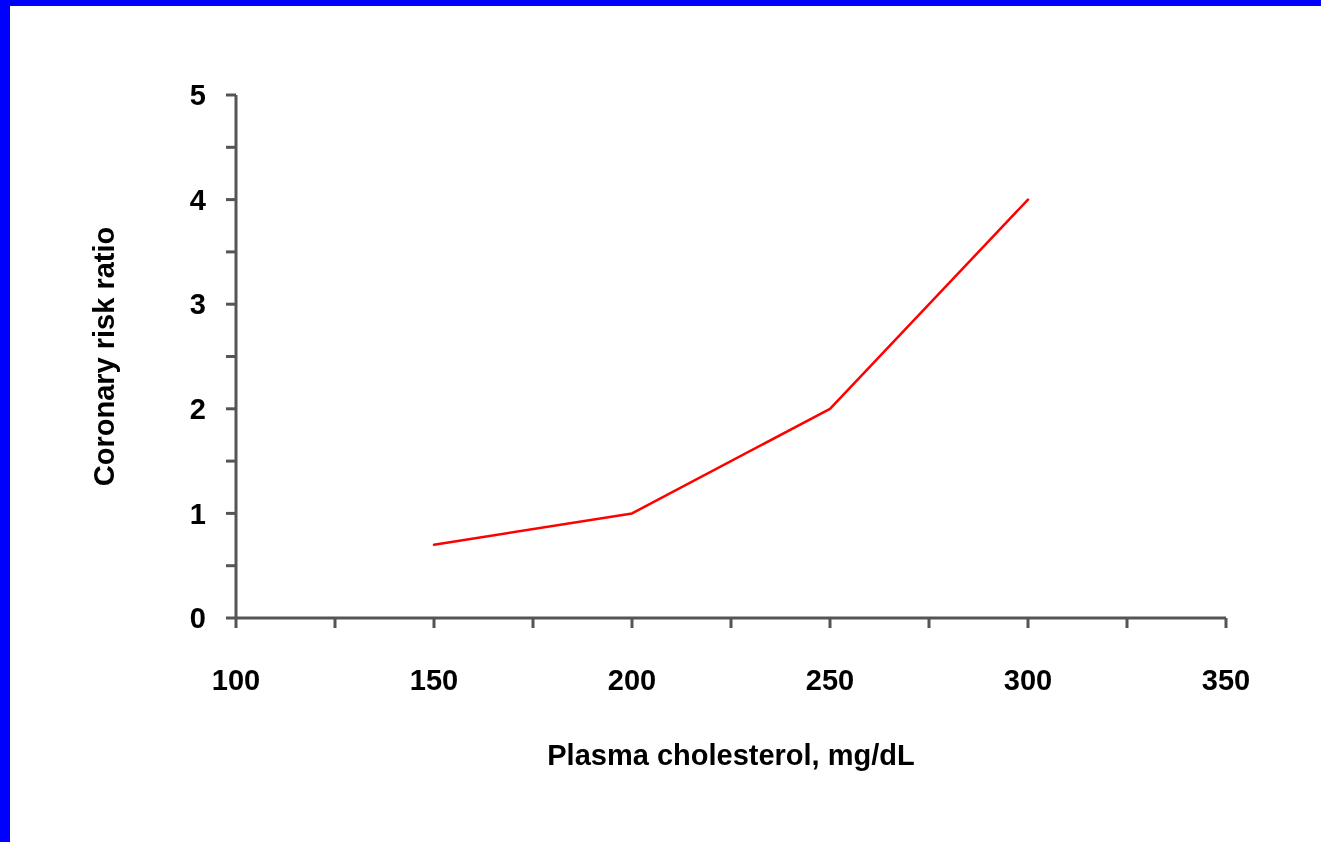  I want to click on y-tick-label: 1, so click(197, 513).